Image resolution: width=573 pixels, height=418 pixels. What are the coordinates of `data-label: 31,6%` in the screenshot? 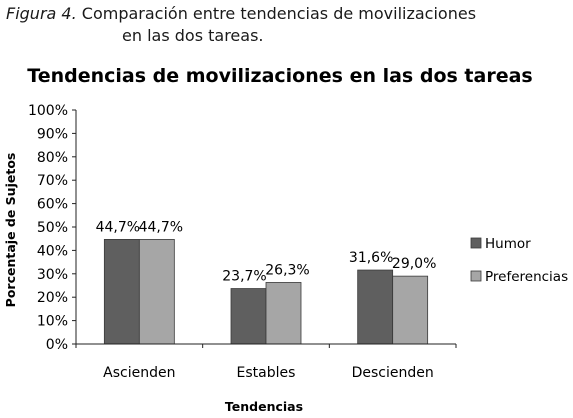 It's located at (371, 258).